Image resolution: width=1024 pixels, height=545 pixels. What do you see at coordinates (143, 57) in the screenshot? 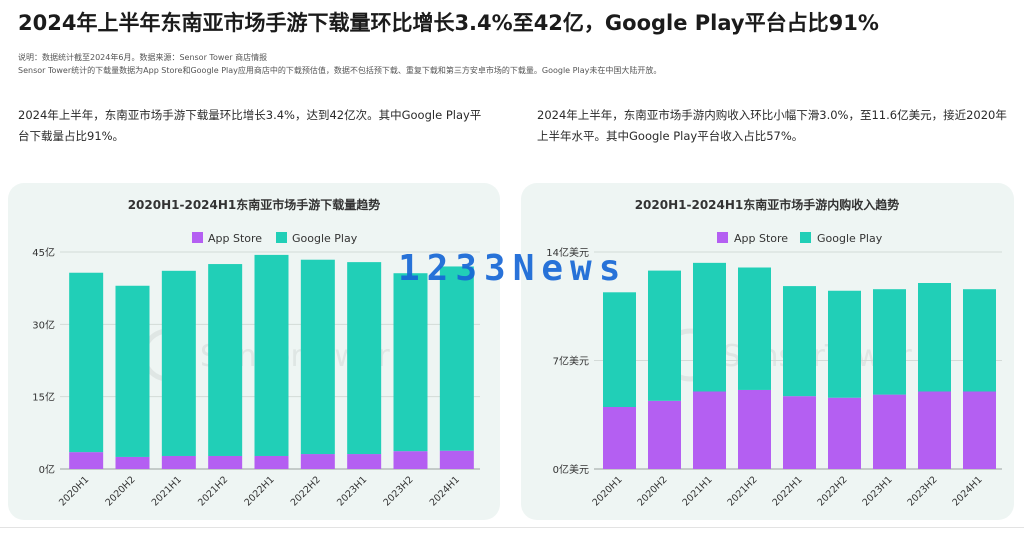
I see `source-note: 说明：数据统计截至2024年6月。数据来源：Sensor Tower 商店情报` at bounding box center [143, 57].